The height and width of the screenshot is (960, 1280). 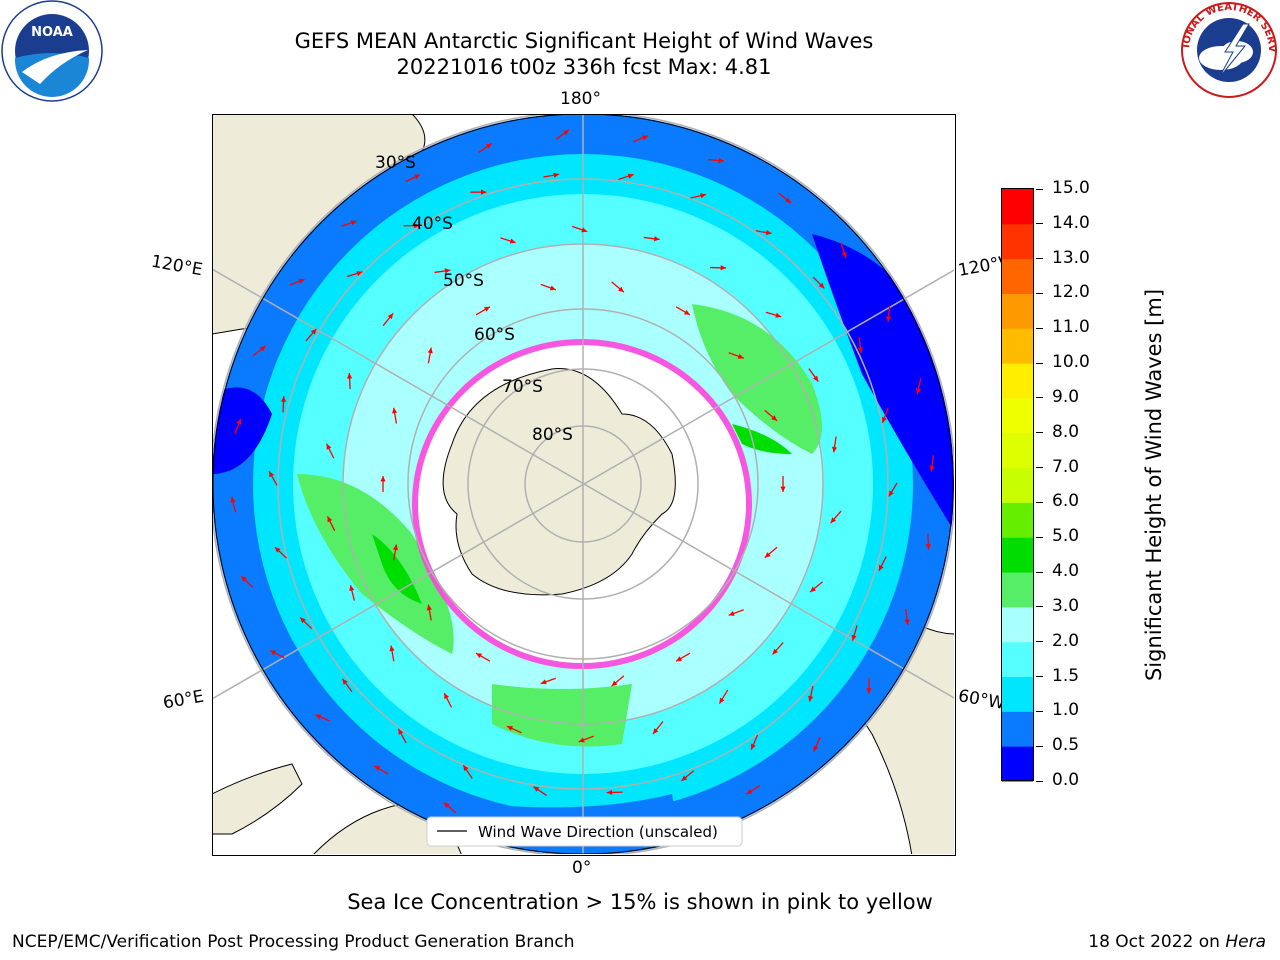 I want to click on colorbar-tick-label: 6.0, so click(x=1066, y=501).